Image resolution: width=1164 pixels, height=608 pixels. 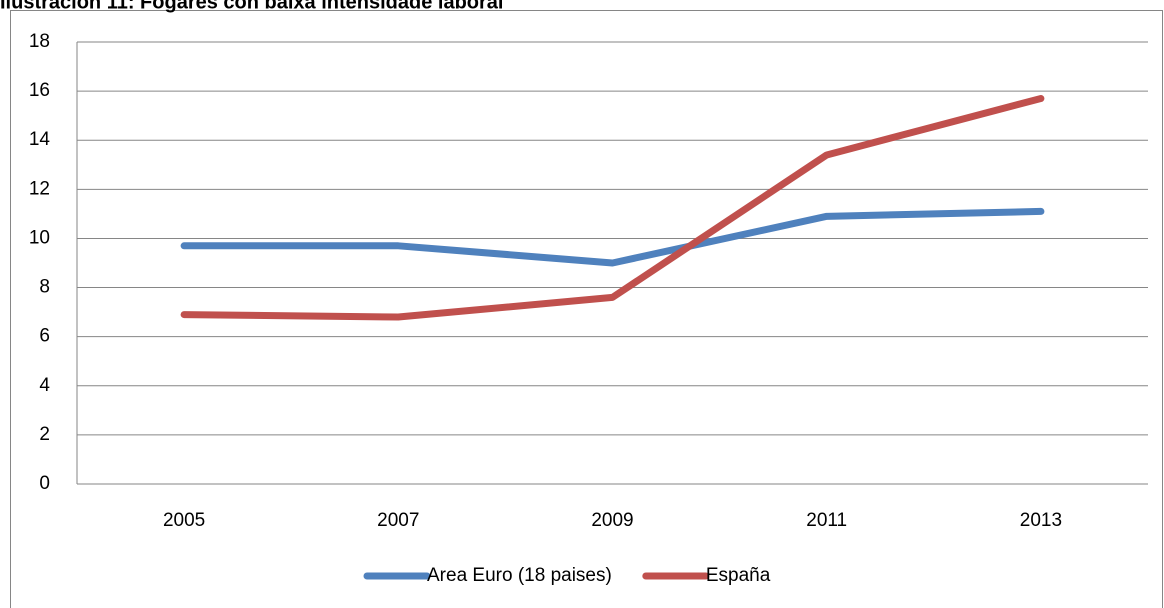 I want to click on x-tick-label: 2005, so click(x=184, y=520).